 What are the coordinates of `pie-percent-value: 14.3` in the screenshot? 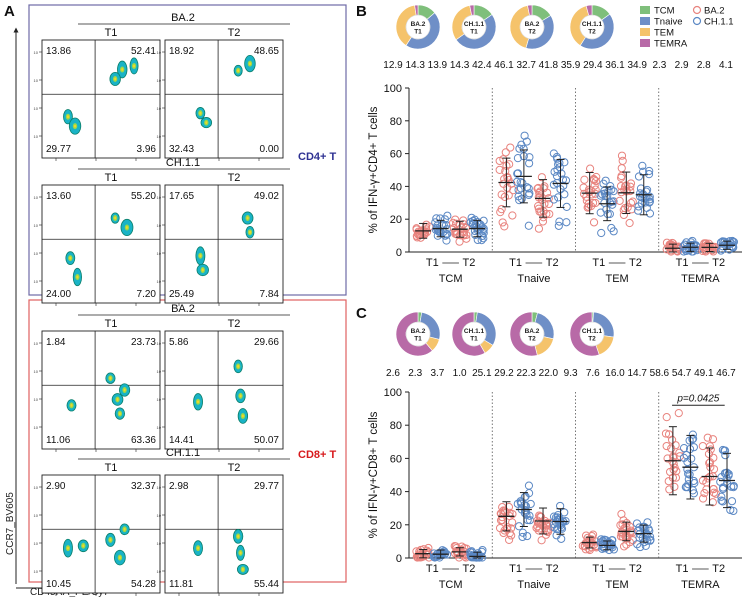 It's located at (460, 65).